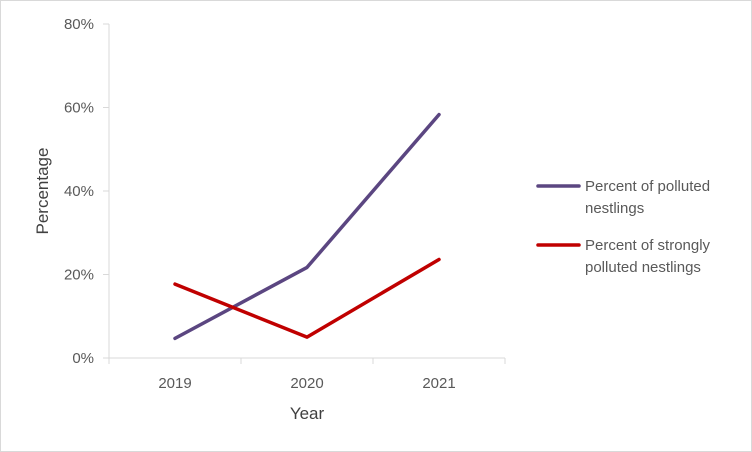  What do you see at coordinates (42, 191) in the screenshot?
I see `y-axis-title: Percentage` at bounding box center [42, 191].